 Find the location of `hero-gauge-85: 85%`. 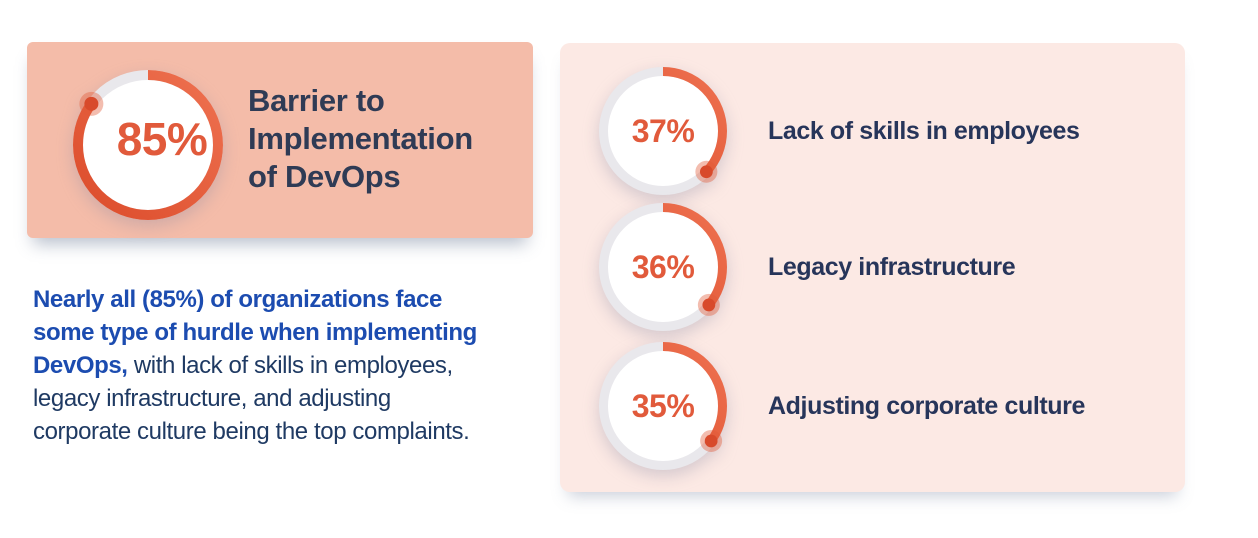

hero-gauge-85: 85% is located at coordinates (148, 145).